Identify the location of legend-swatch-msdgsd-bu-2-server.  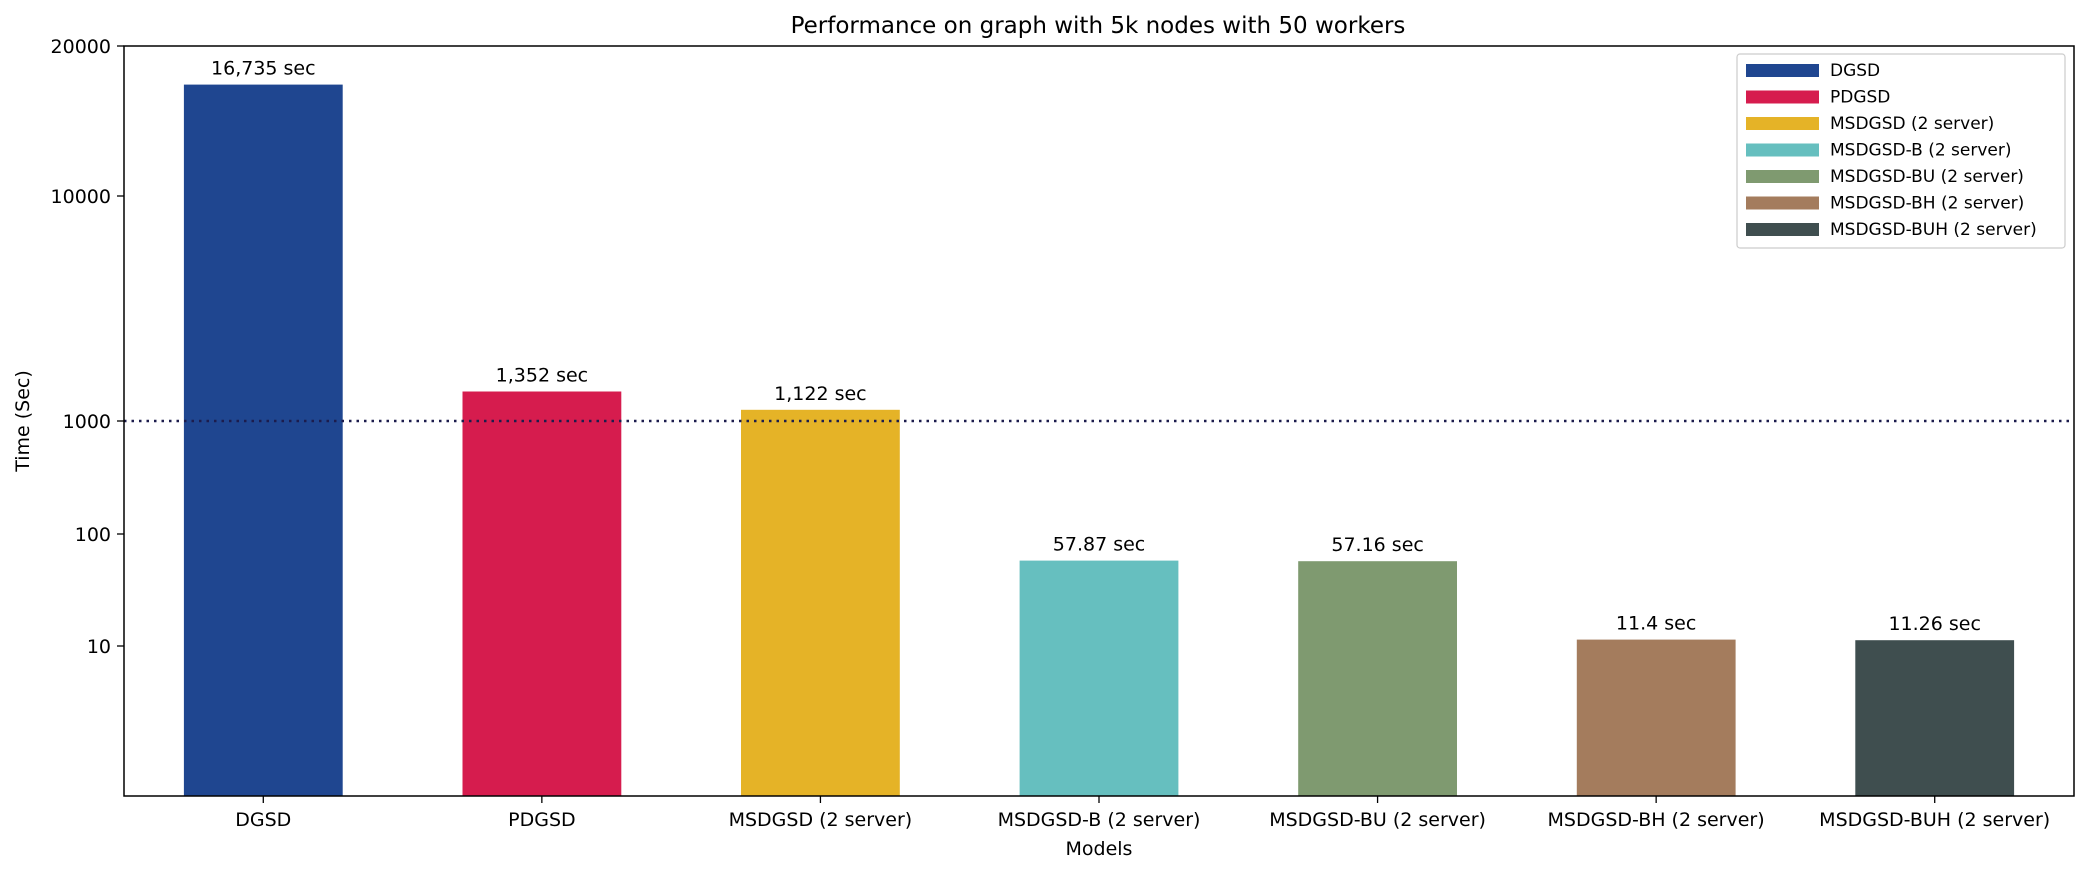
(1782, 176).